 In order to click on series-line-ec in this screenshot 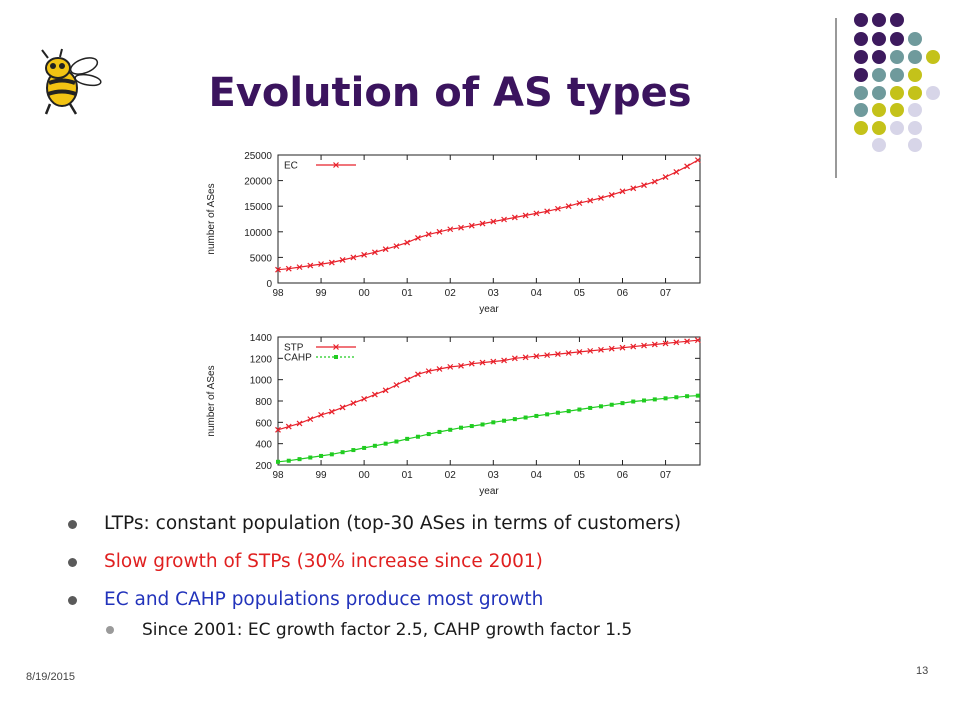, I will do `click(488, 215)`.